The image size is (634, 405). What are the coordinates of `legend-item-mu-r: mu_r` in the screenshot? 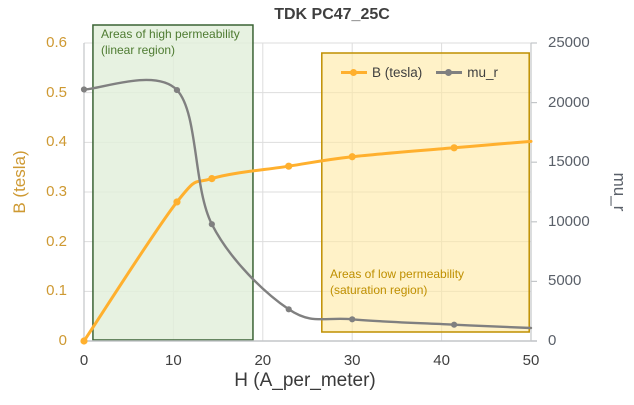 It's located at (467, 72).